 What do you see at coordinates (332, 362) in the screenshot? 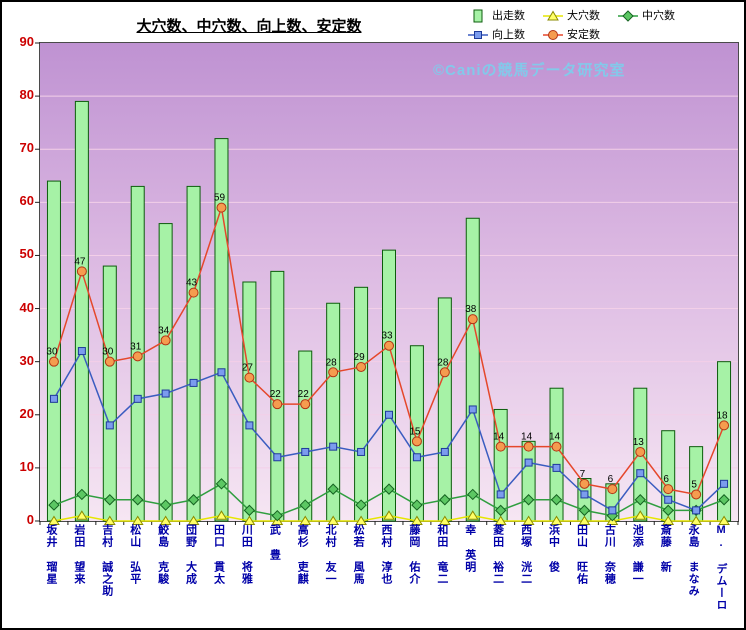
I see `data-label: 28` at bounding box center [332, 362].